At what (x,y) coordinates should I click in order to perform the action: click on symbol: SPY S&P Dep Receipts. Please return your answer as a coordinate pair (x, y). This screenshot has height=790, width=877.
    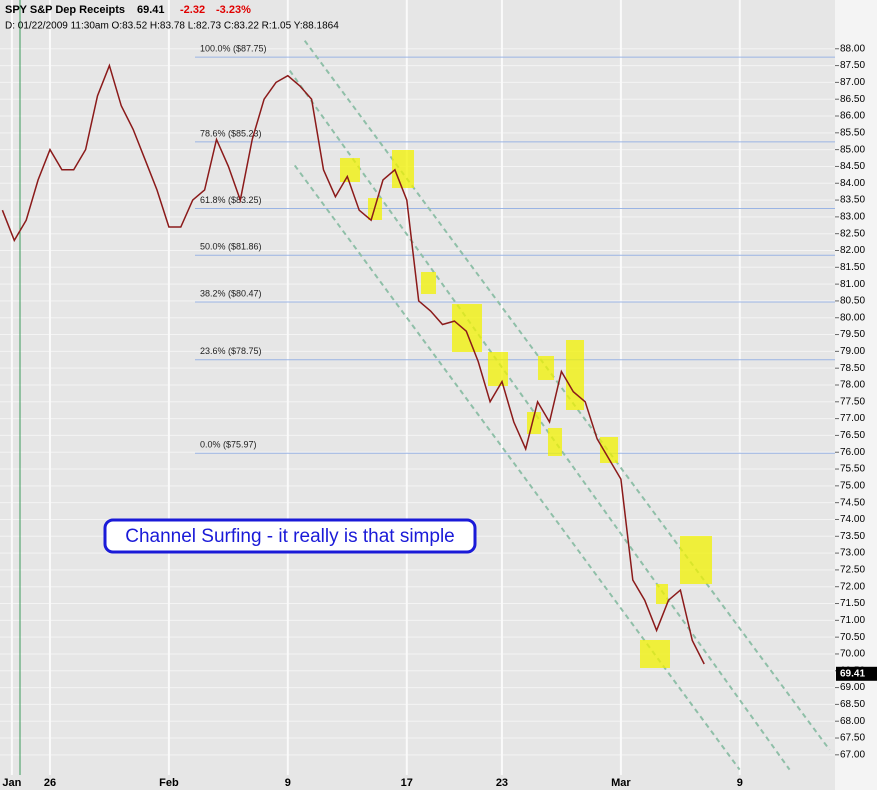
    Looking at the image, I should click on (65, 10).